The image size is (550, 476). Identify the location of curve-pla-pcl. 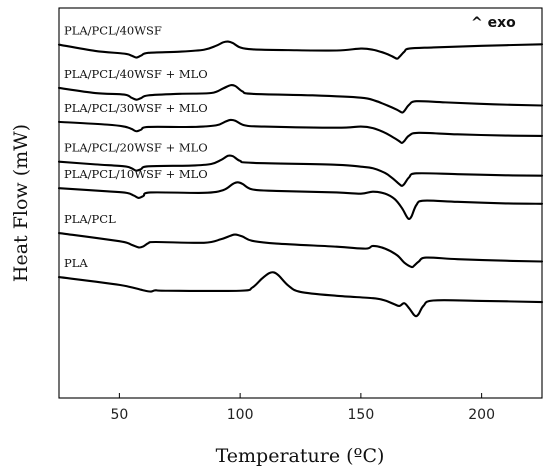
(300, 250).